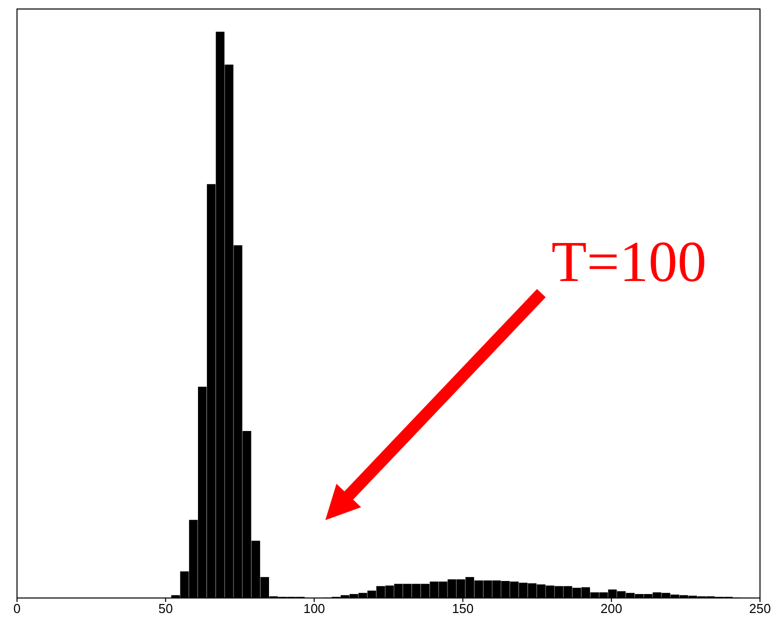  What do you see at coordinates (628, 261) in the screenshot?
I see `annotation: T=100` at bounding box center [628, 261].